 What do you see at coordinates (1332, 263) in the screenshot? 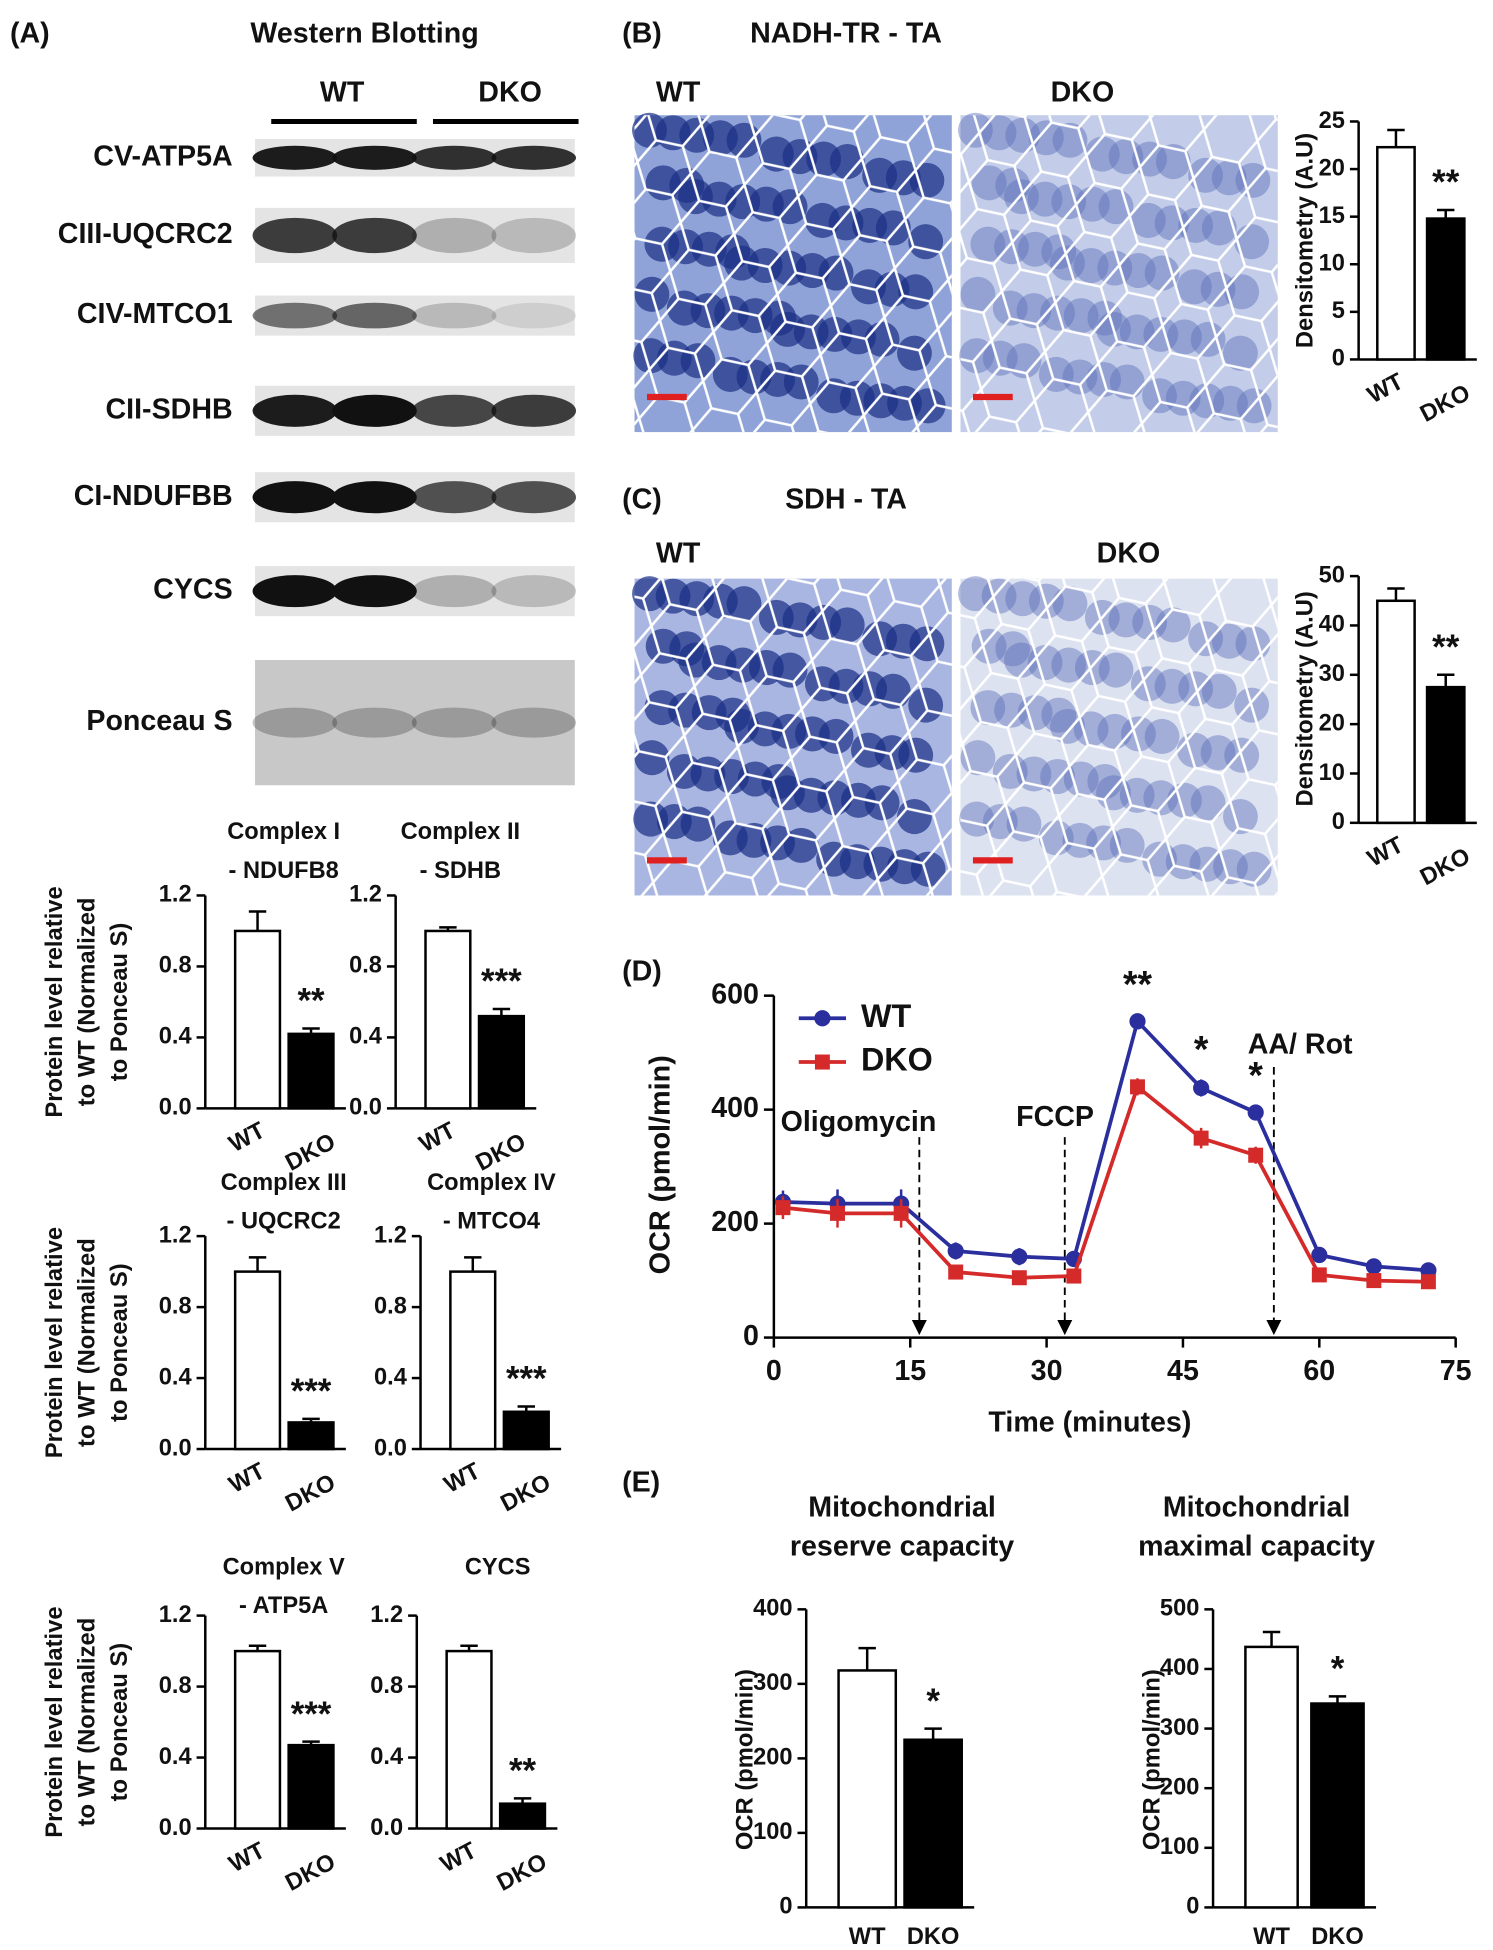
I see `y-tick-label: 10` at bounding box center [1332, 263].